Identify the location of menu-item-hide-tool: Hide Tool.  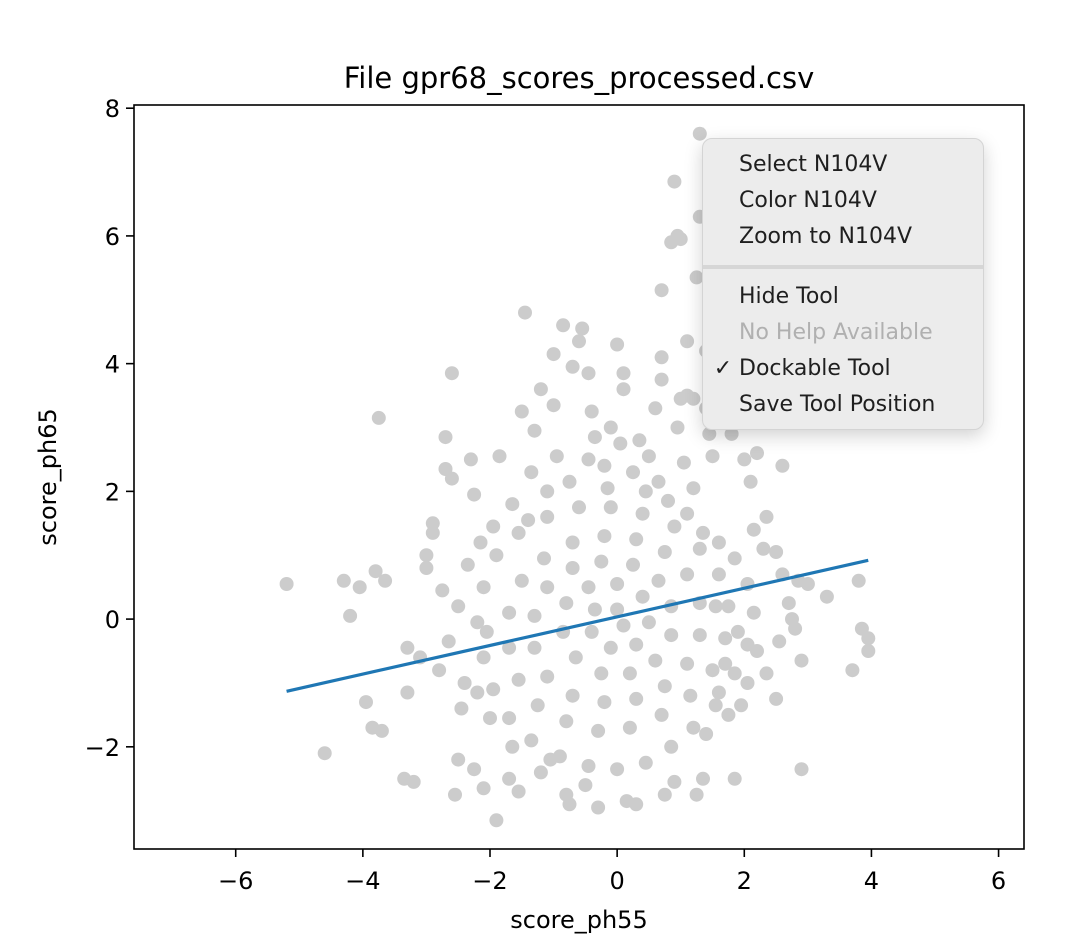
(843, 297).